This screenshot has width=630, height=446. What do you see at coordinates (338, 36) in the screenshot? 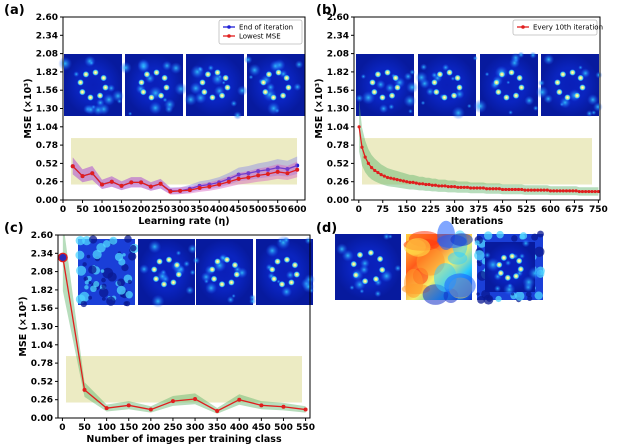
I see `y-tick-label: 2.34` at bounding box center [338, 36].